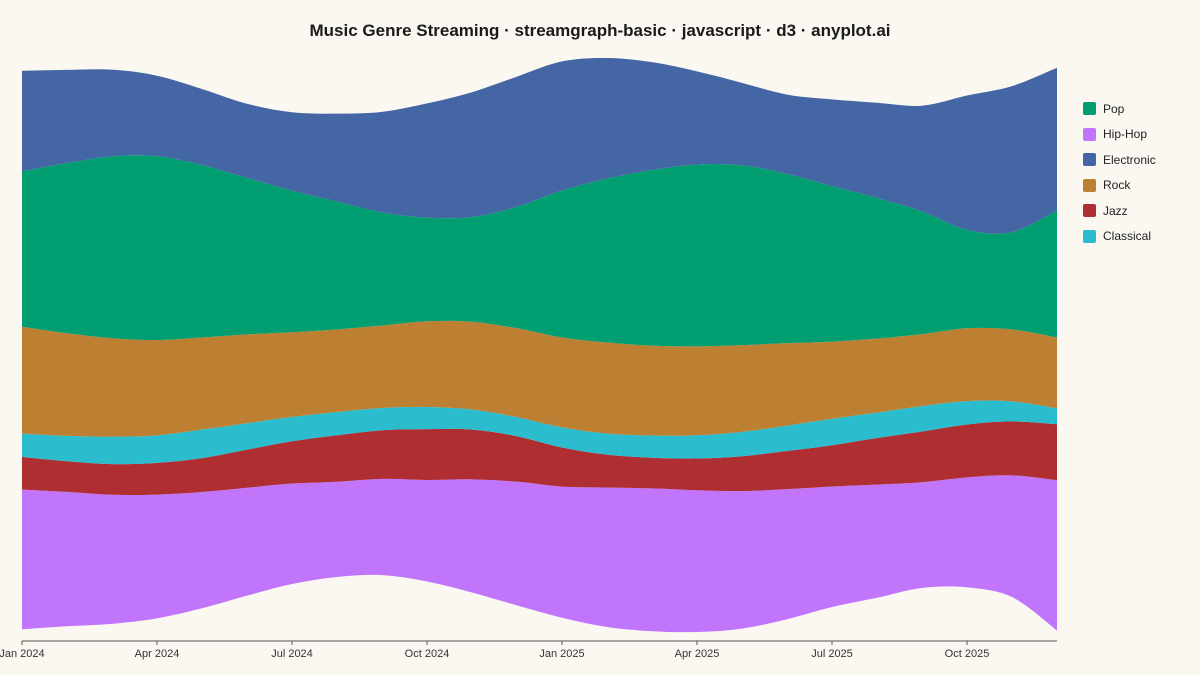 Image resolution: width=1200 pixels, height=675 pixels. I want to click on legend-item-classical: Classical, so click(1119, 237).